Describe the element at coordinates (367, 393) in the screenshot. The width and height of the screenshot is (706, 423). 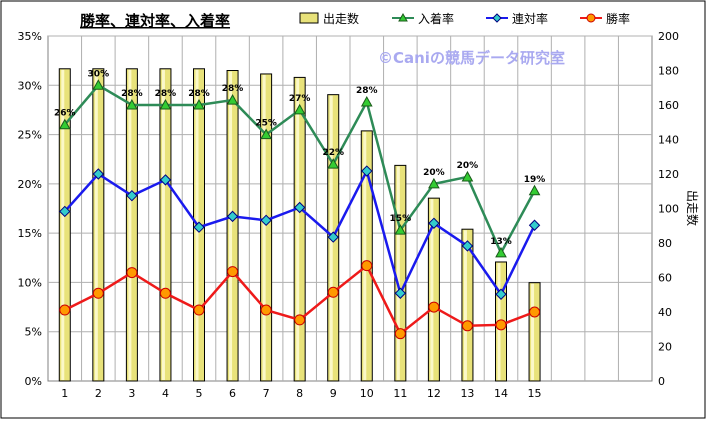
I see `x-tick-label: 10` at that location.